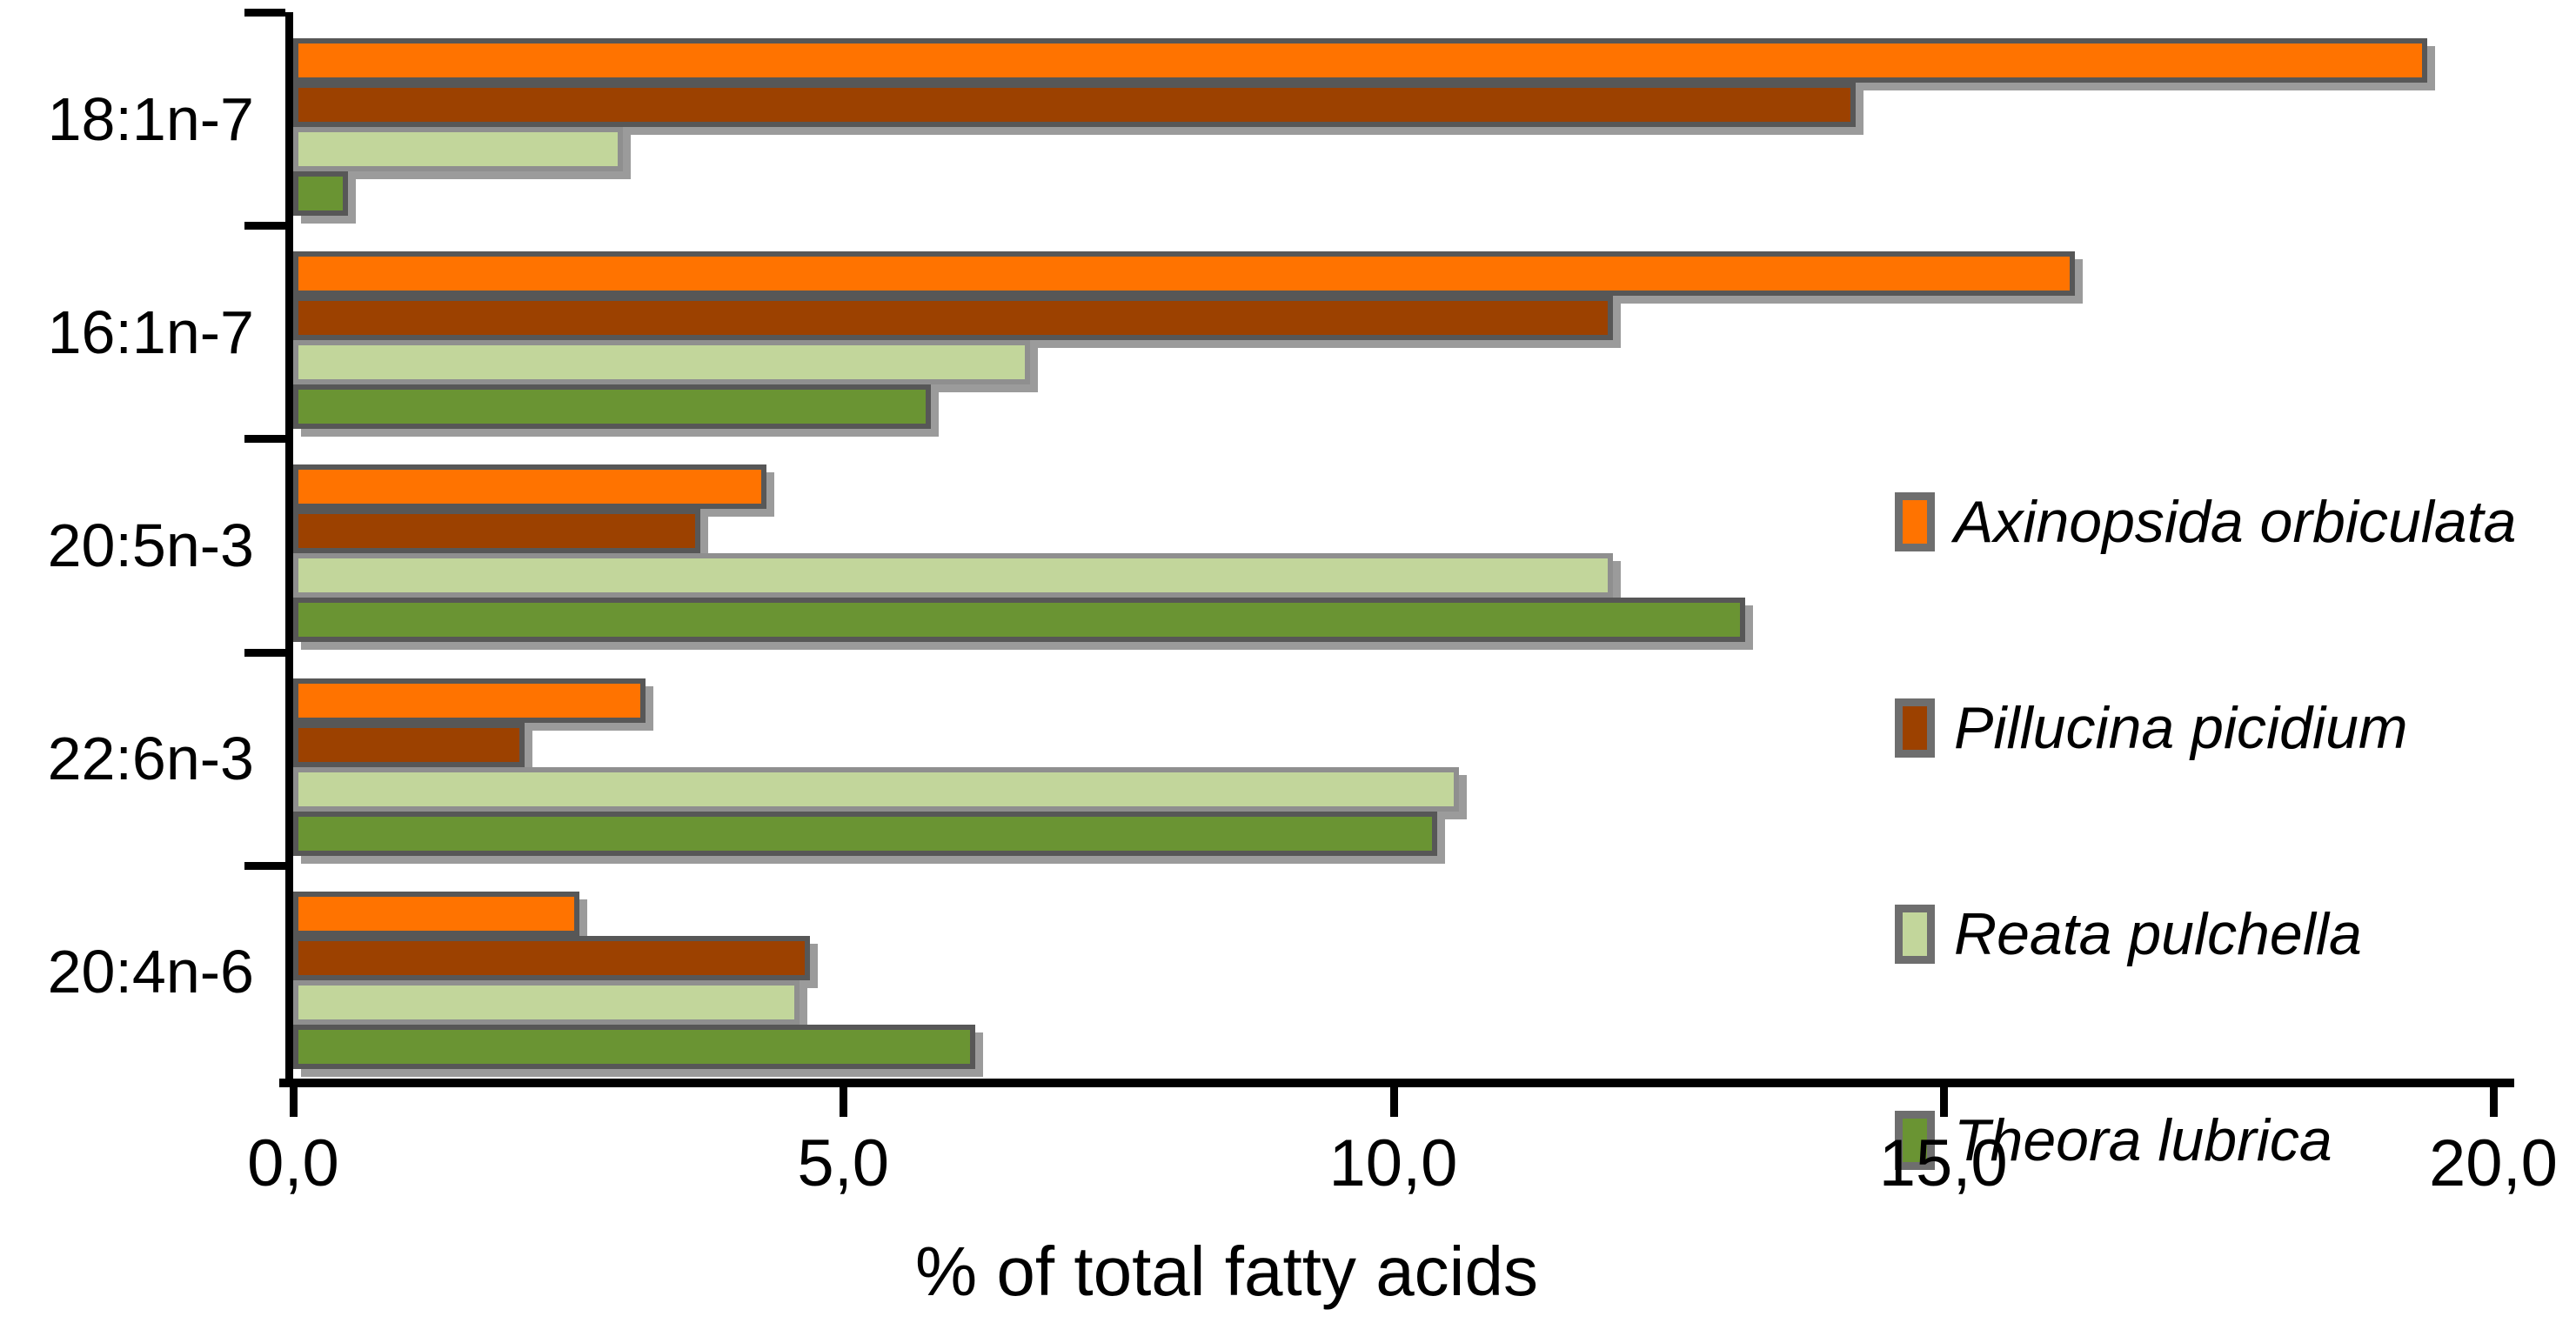  What do you see at coordinates (293, 1163) in the screenshot?
I see `x-axis-tick-label: 0,0` at bounding box center [293, 1163].